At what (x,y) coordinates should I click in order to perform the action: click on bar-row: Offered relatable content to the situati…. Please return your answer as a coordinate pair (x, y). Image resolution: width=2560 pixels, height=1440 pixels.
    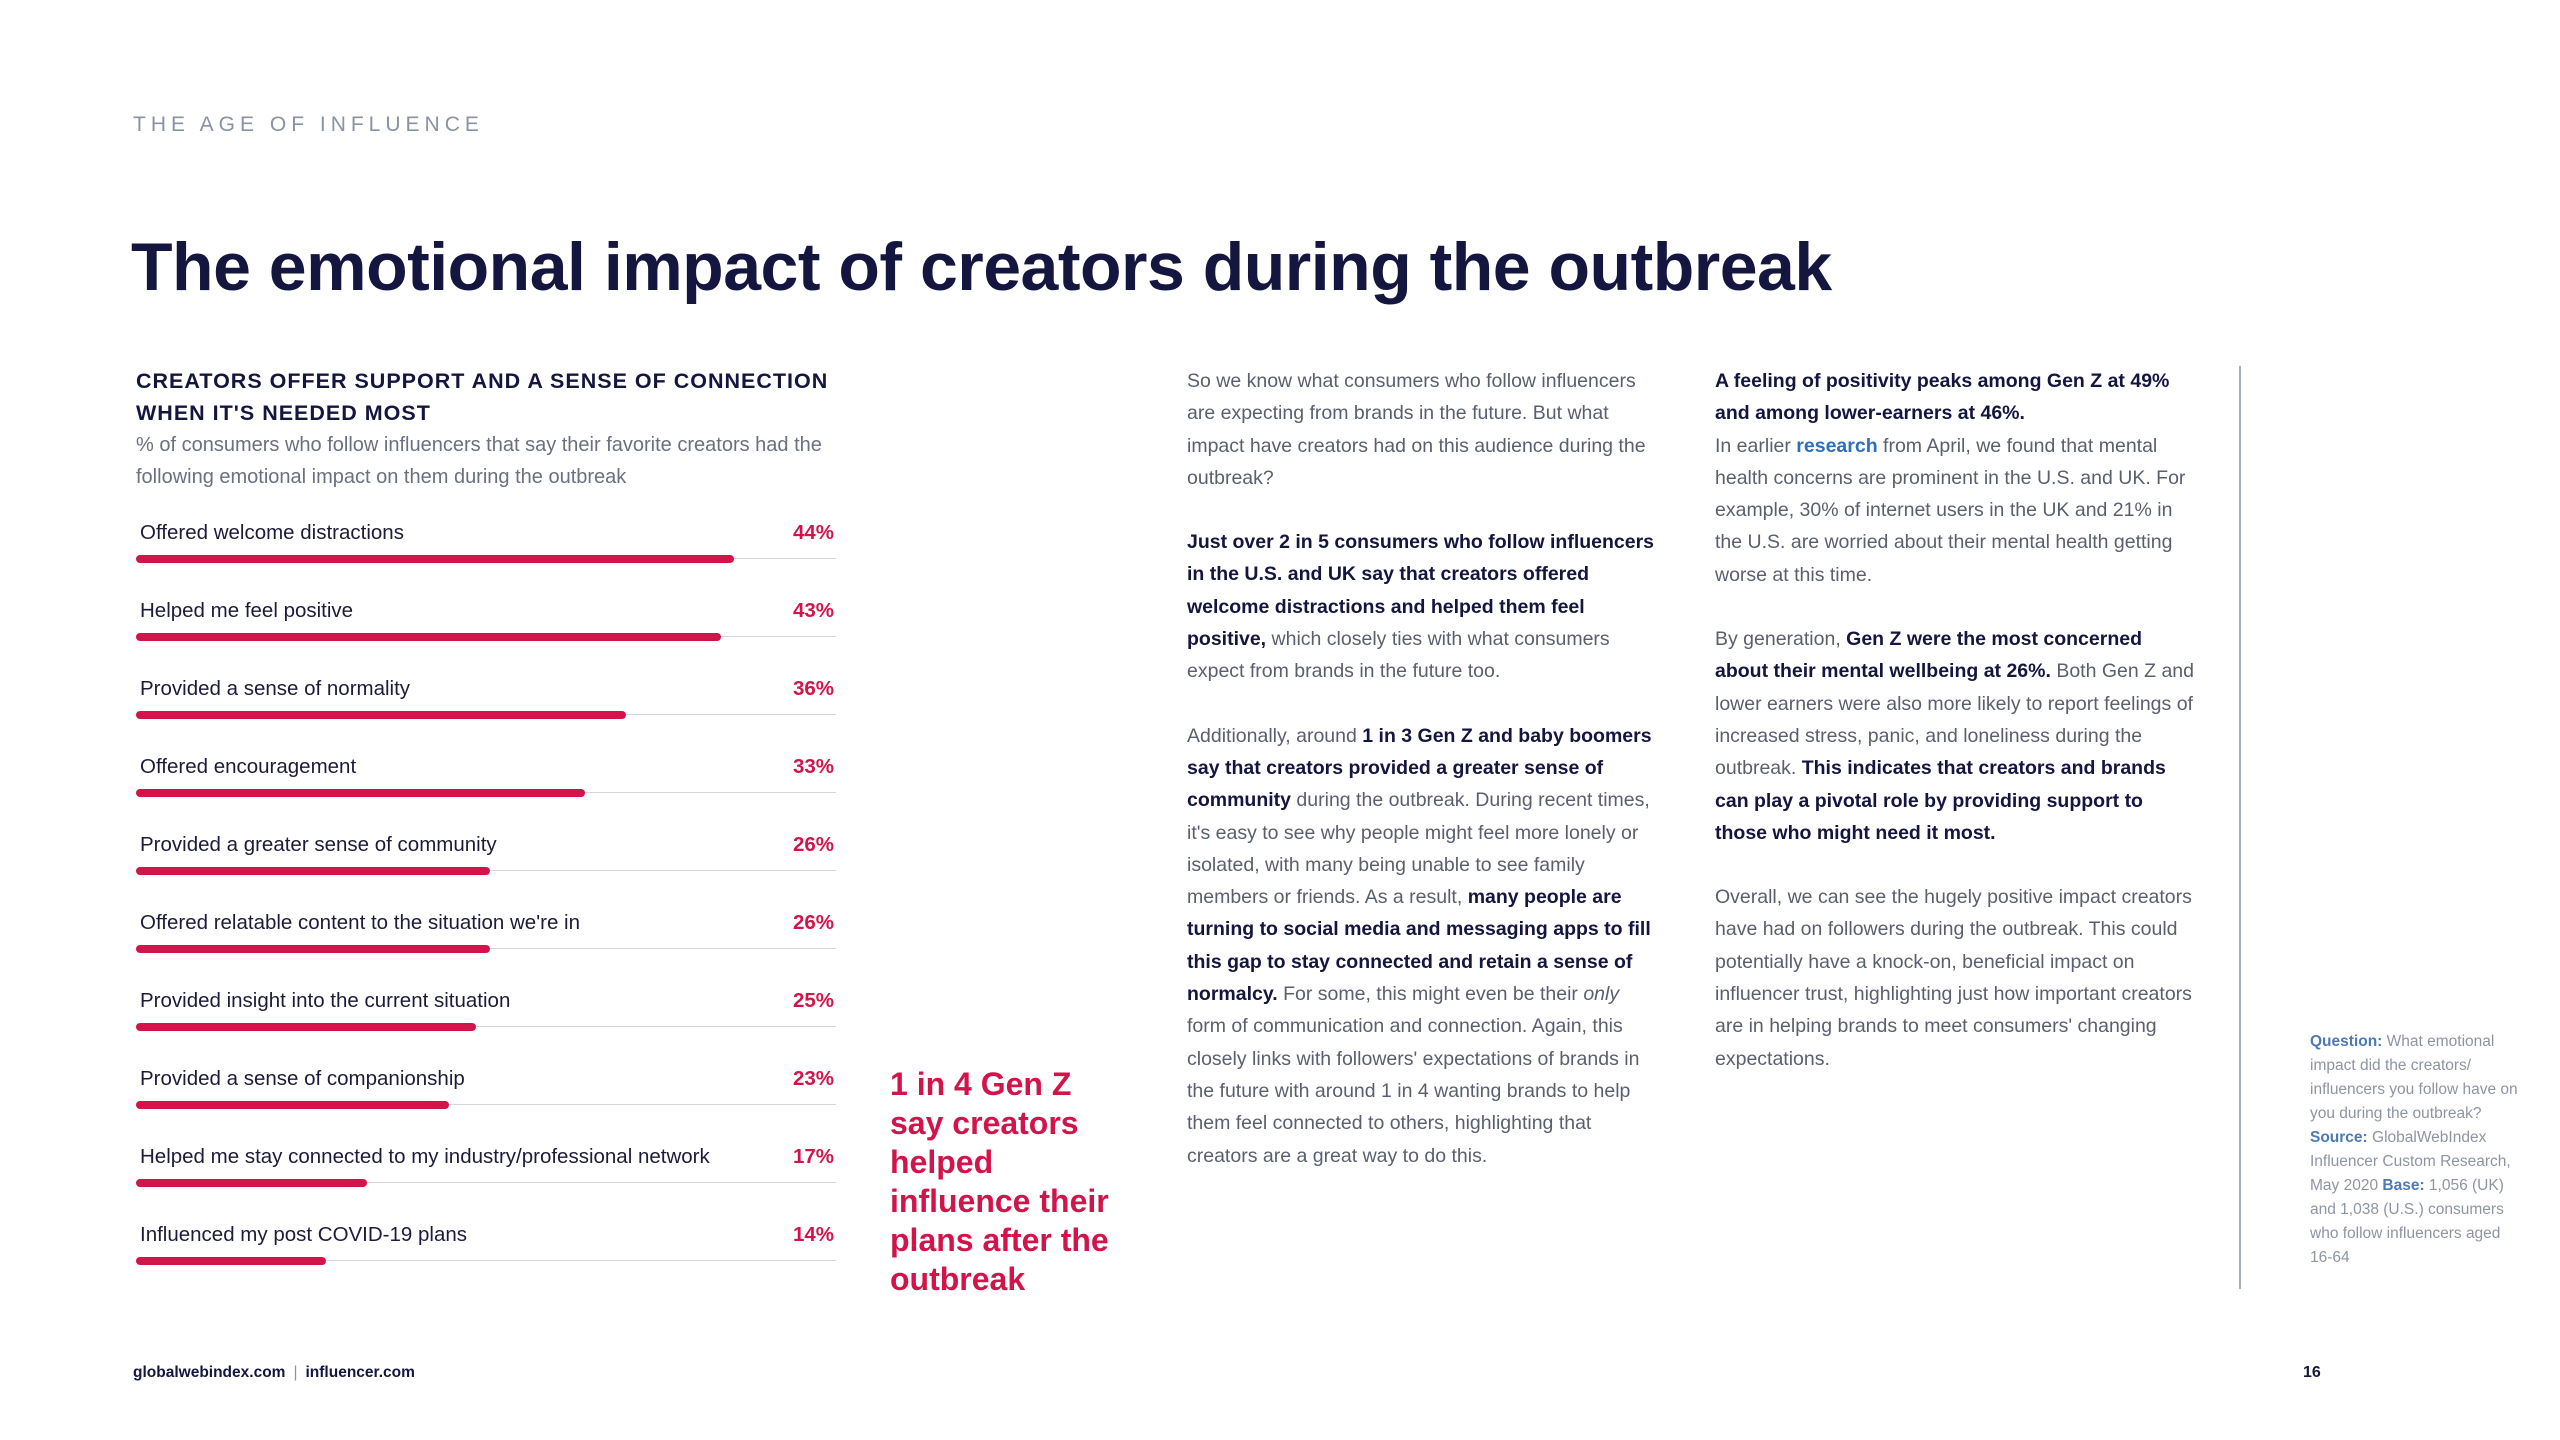
    Looking at the image, I should click on (486, 934).